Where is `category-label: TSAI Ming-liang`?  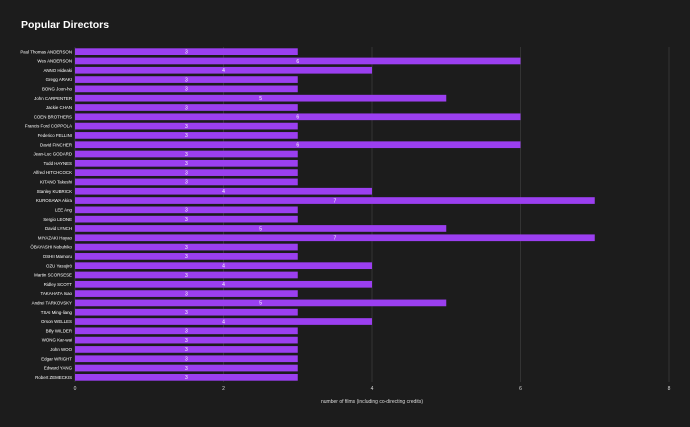 category-label: TSAI Ming-liang is located at coordinates (57, 312).